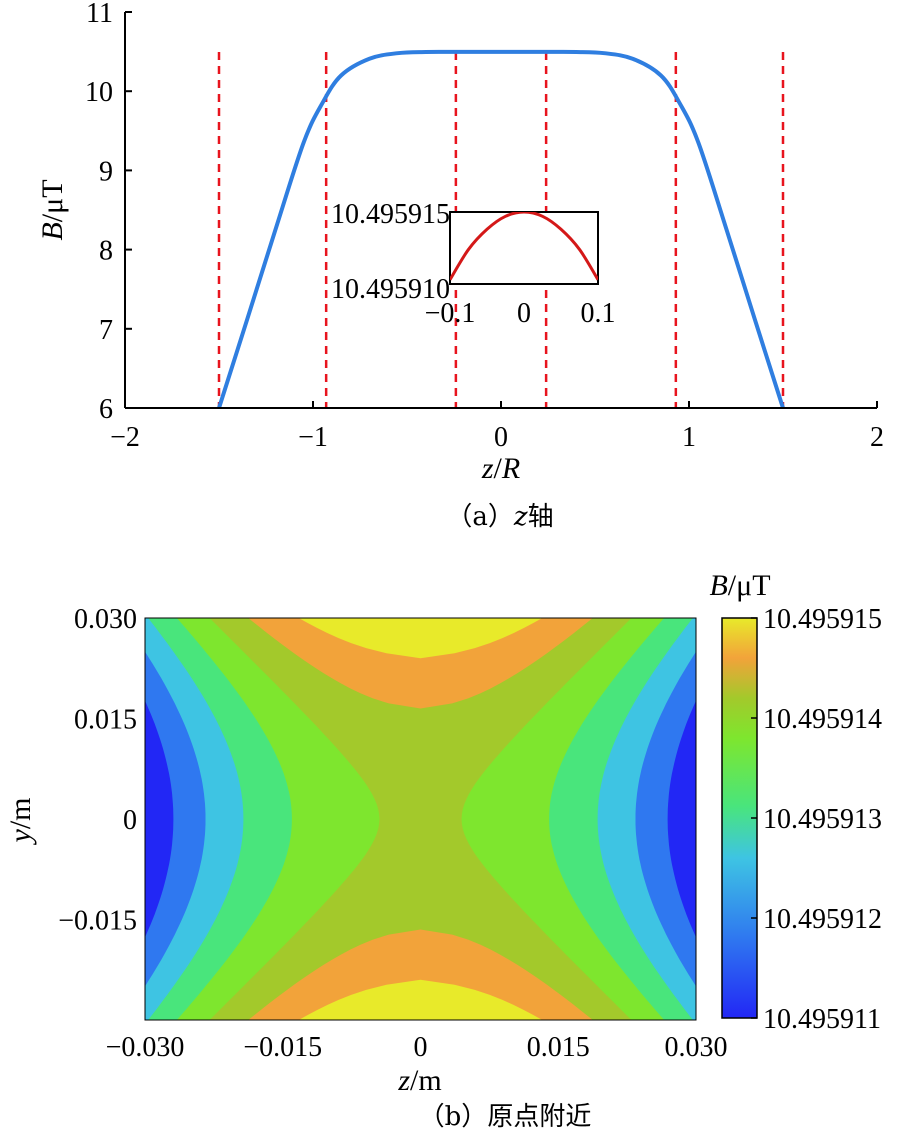 This screenshot has height=1138, width=907. What do you see at coordinates (145, 1047) in the screenshot?
I see `x-tick-label: −0.030` at bounding box center [145, 1047].